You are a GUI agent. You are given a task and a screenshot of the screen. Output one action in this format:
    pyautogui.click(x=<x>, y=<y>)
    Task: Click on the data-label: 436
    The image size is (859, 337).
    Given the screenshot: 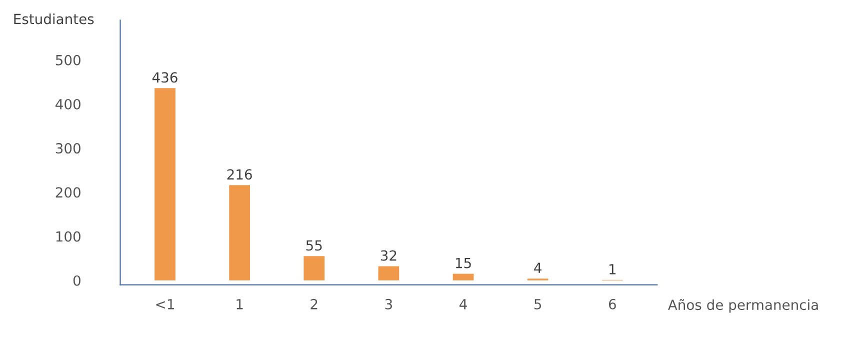 What is the action you would take?
    pyautogui.click(x=165, y=77)
    